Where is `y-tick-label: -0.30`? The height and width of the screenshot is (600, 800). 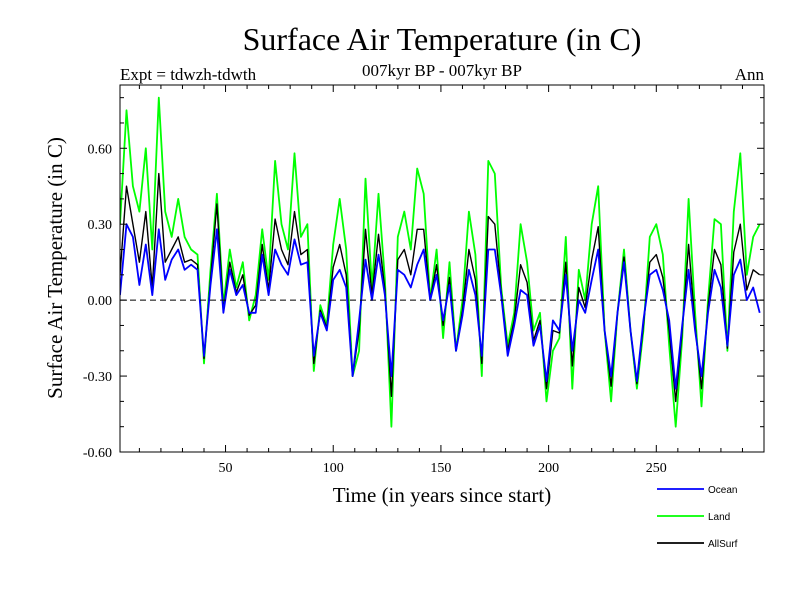
y-tick-label: -0.30 is located at coordinates (97, 377).